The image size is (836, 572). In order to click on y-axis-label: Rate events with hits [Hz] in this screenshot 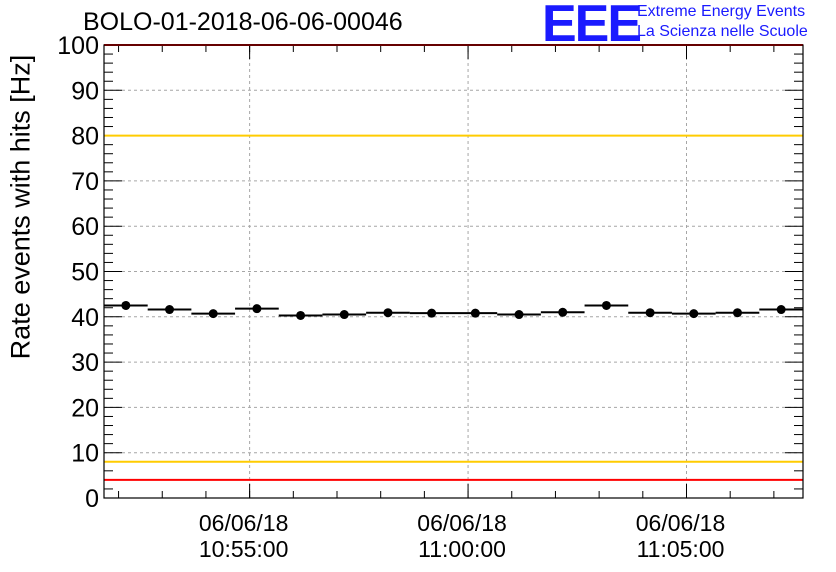, I will do `click(20, 207)`.